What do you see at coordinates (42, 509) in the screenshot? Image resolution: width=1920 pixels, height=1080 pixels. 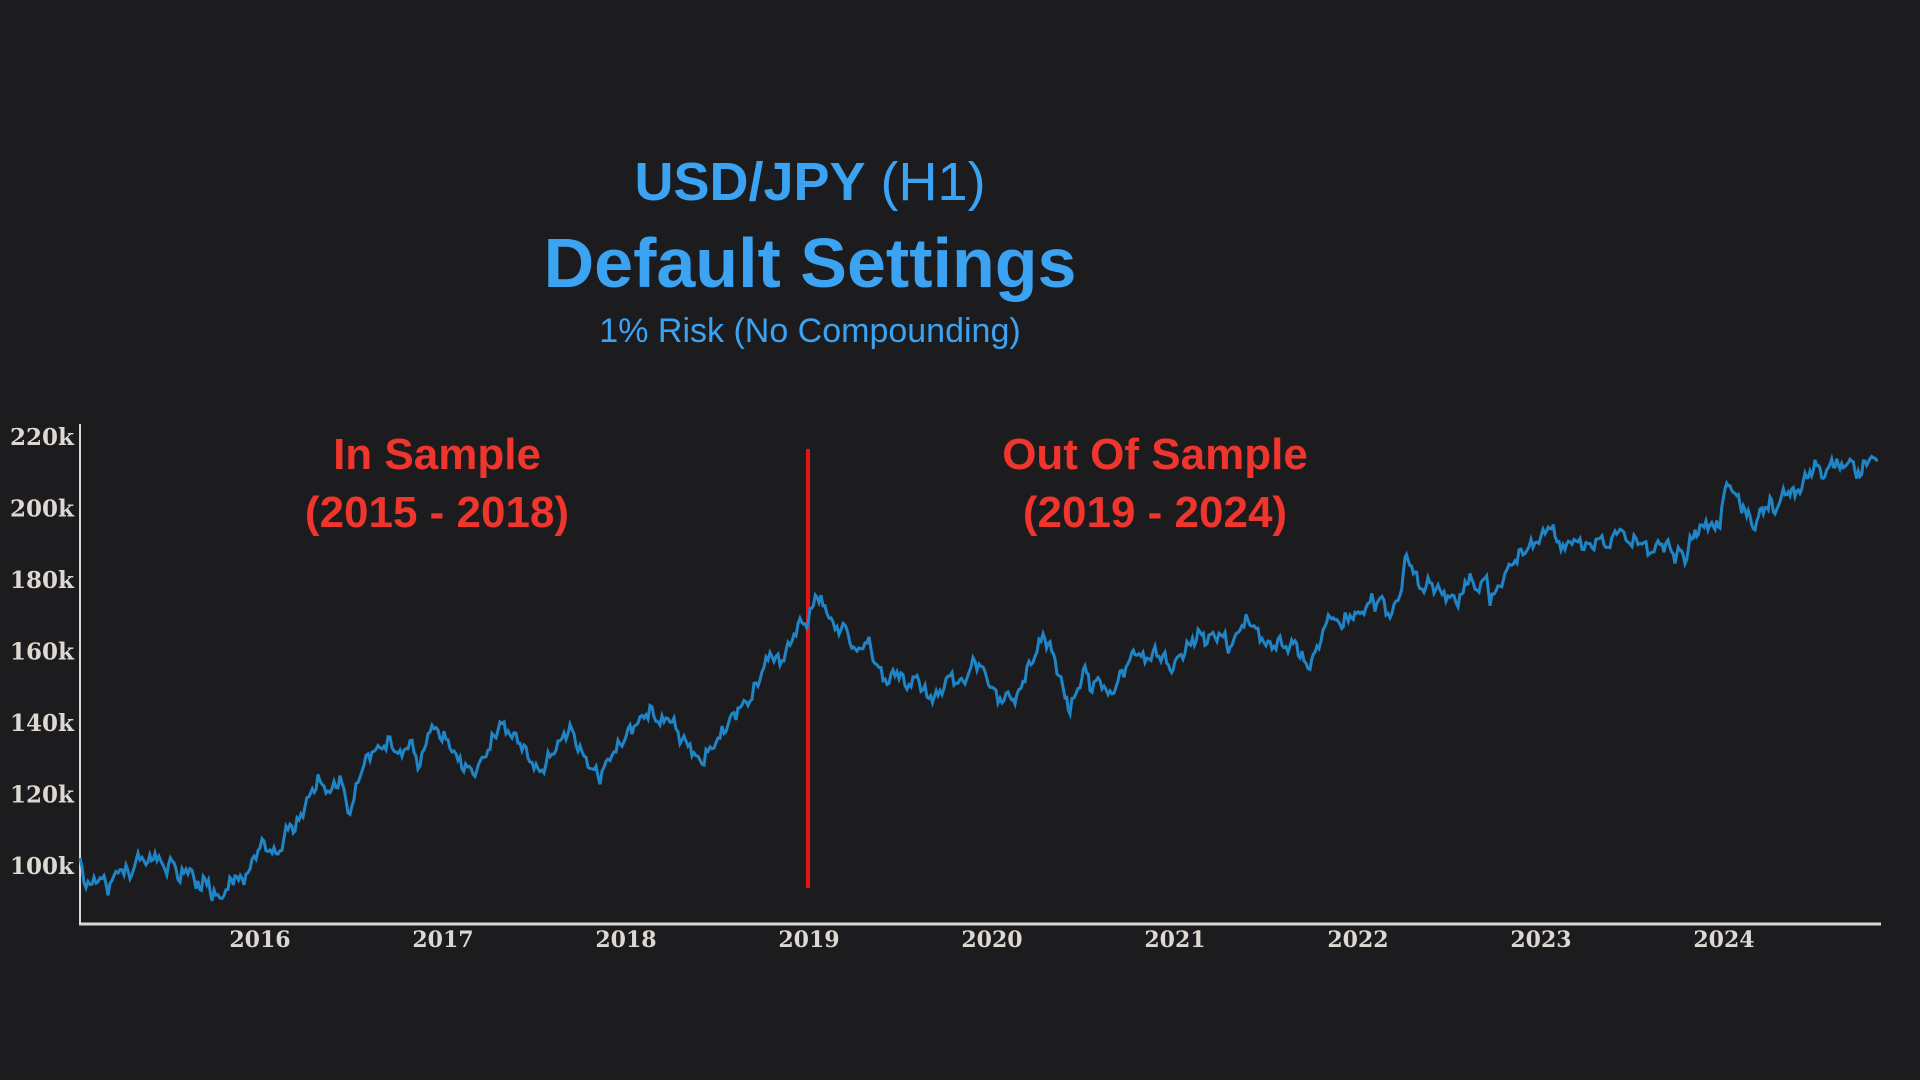 I see `y-tick-label: 200k` at bounding box center [42, 509].